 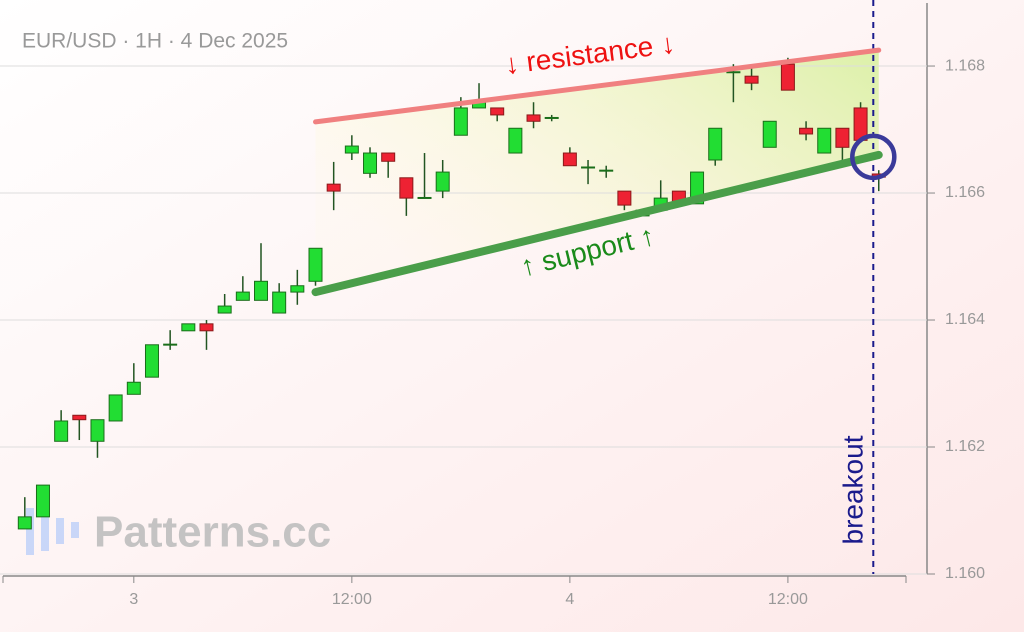 I want to click on watermark-icon, so click(x=52, y=531).